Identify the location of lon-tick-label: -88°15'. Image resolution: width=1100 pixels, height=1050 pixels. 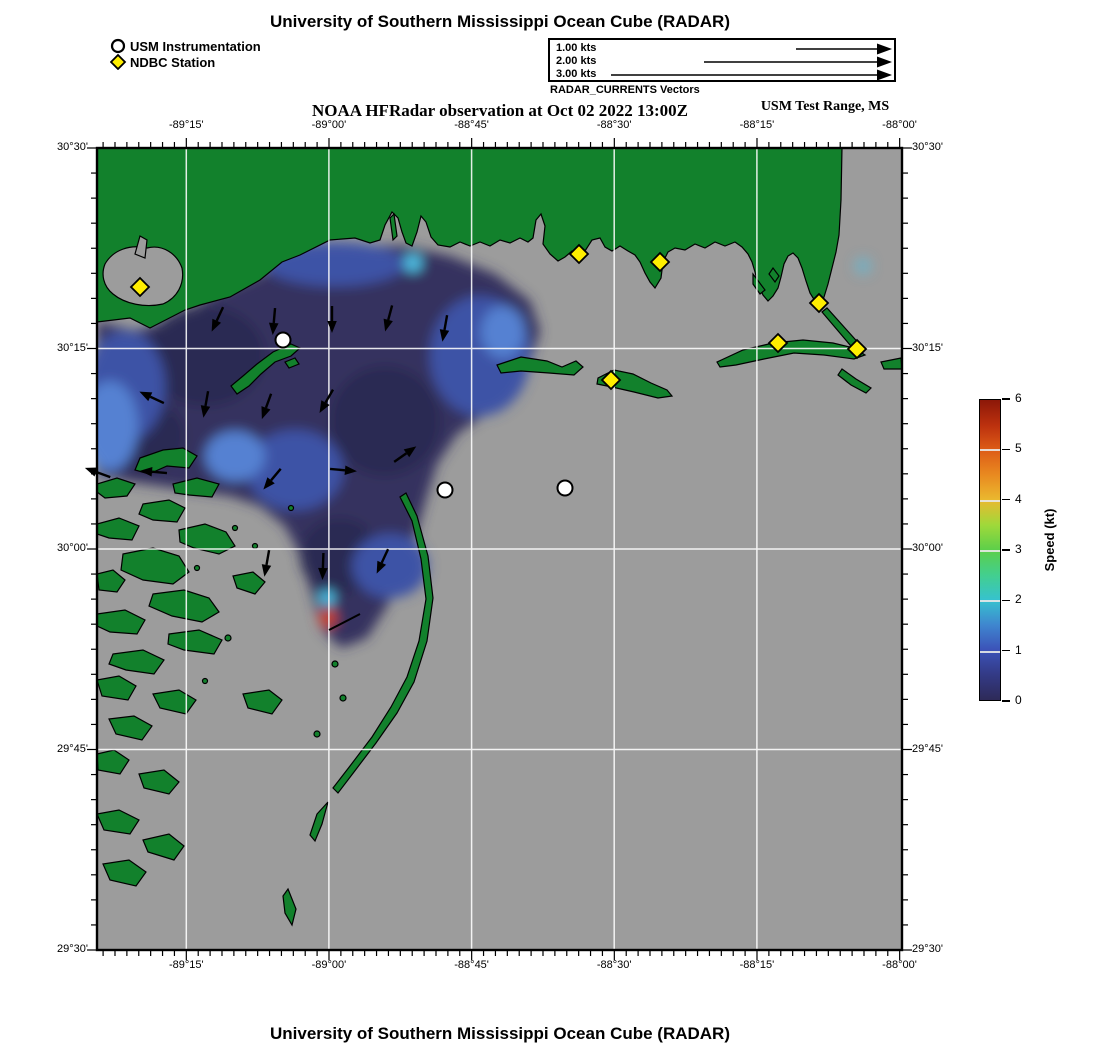
(757, 965).